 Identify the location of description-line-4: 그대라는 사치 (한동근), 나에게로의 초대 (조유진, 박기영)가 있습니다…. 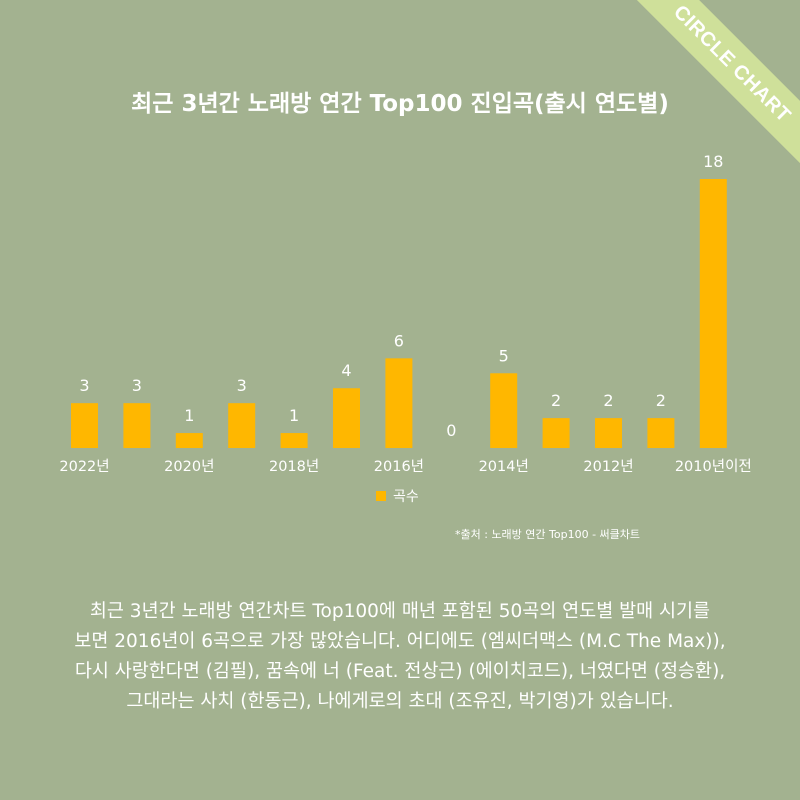
(400, 701).